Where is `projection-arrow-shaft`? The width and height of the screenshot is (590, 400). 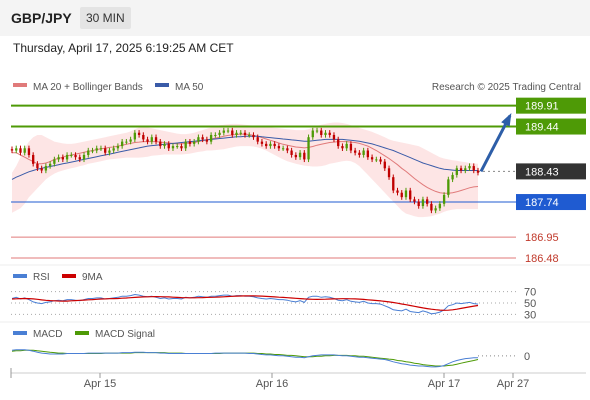 projection-arrow-shaft is located at coordinates (495, 143).